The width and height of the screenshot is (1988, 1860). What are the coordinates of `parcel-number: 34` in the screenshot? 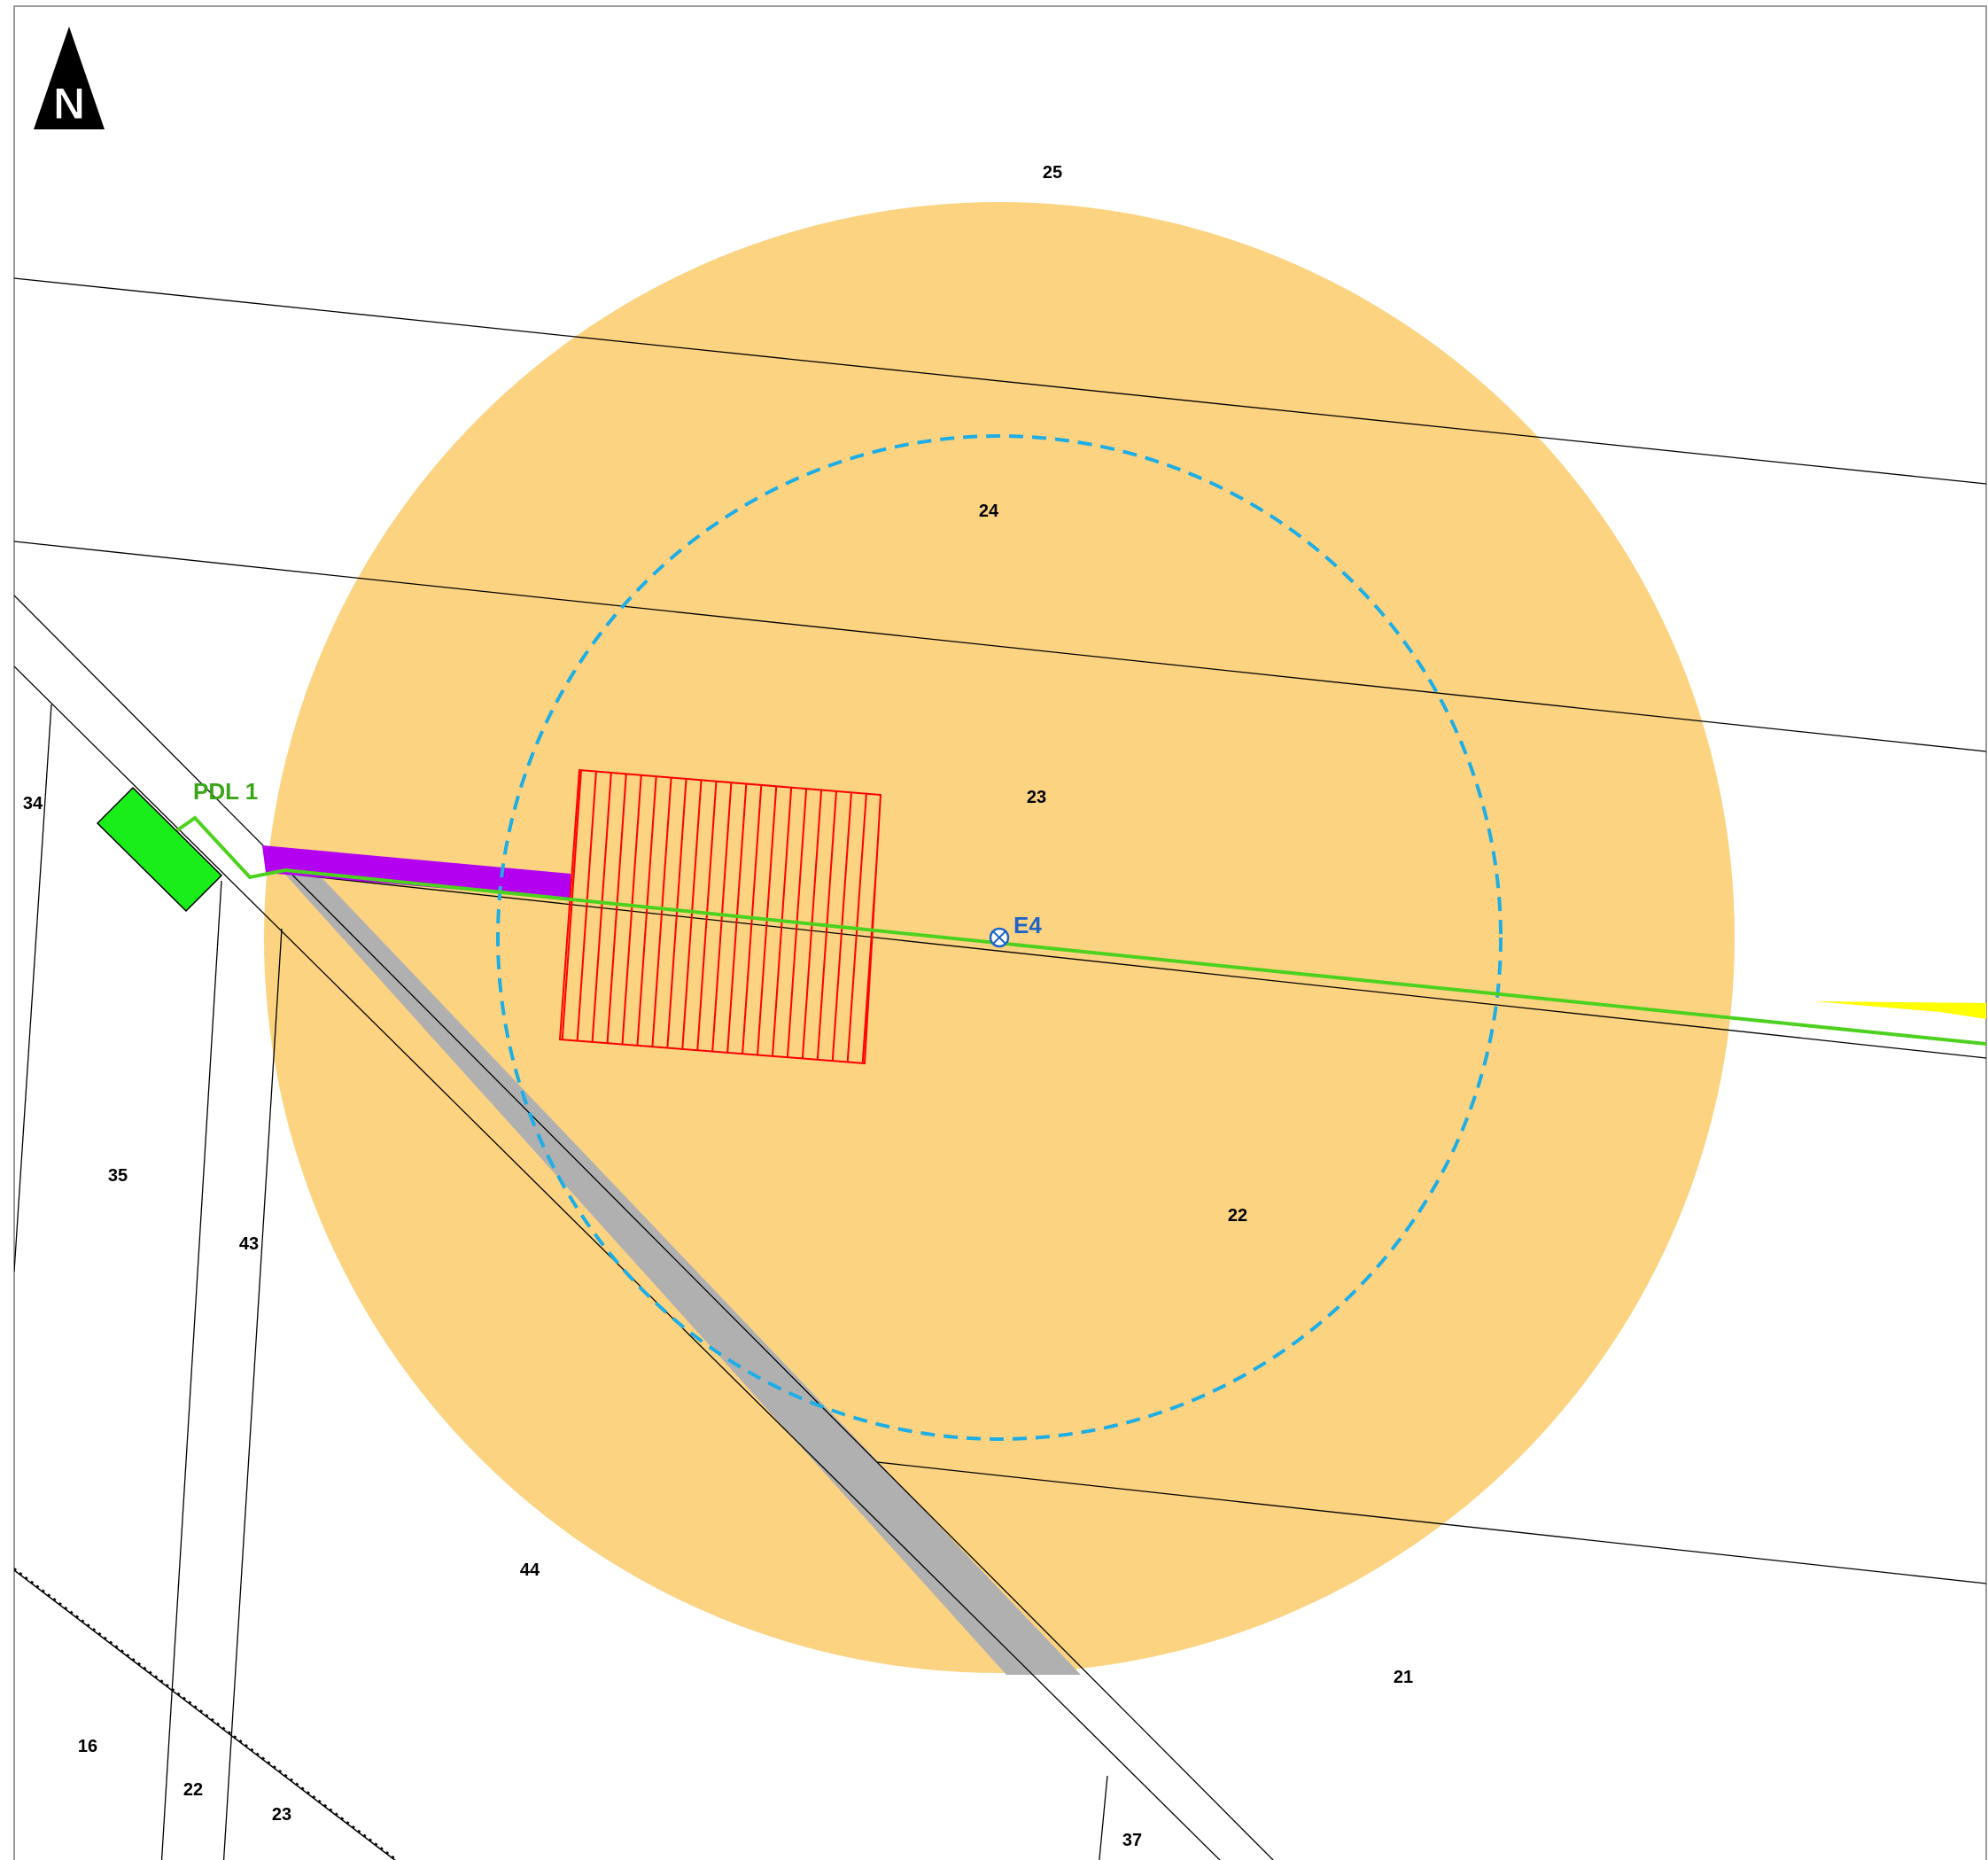 It's located at (33, 803).